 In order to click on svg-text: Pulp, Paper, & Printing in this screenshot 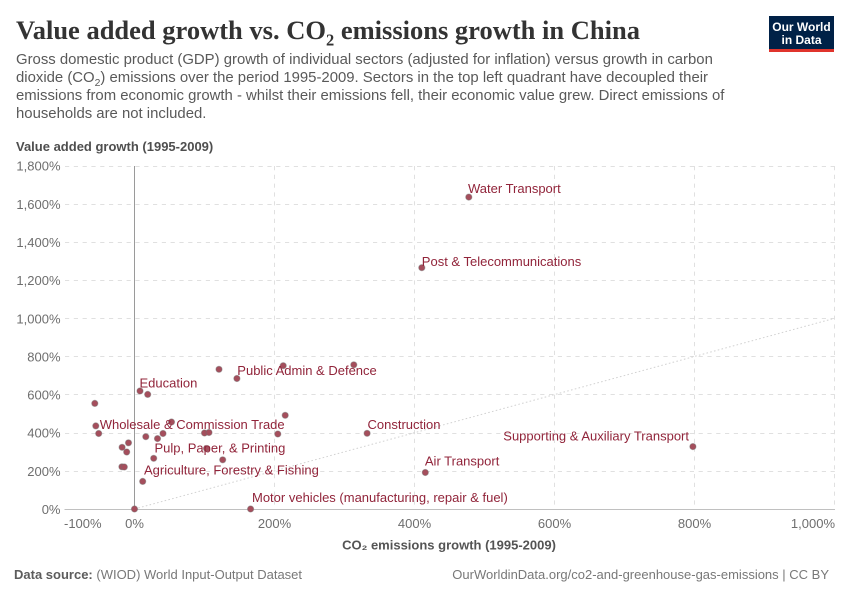, I will do `click(220, 448)`.